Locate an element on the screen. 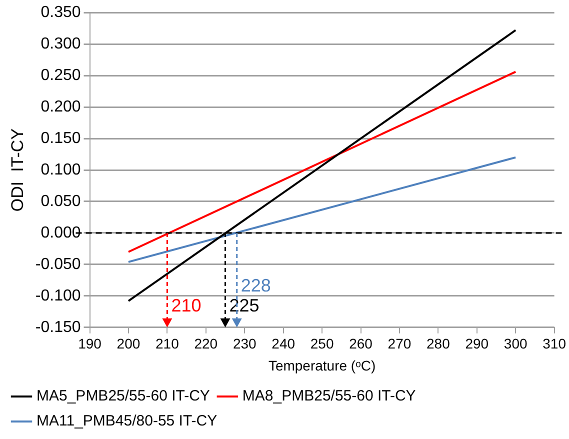  y-tick-label: 0.000 is located at coordinates (60, 233).